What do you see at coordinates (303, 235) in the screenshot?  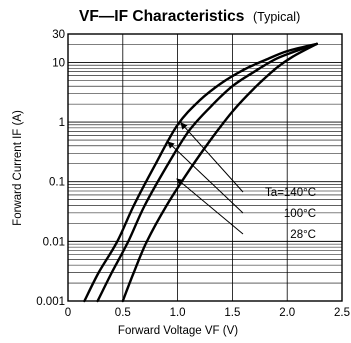 I see `label-28c: 28°C` at bounding box center [303, 235].